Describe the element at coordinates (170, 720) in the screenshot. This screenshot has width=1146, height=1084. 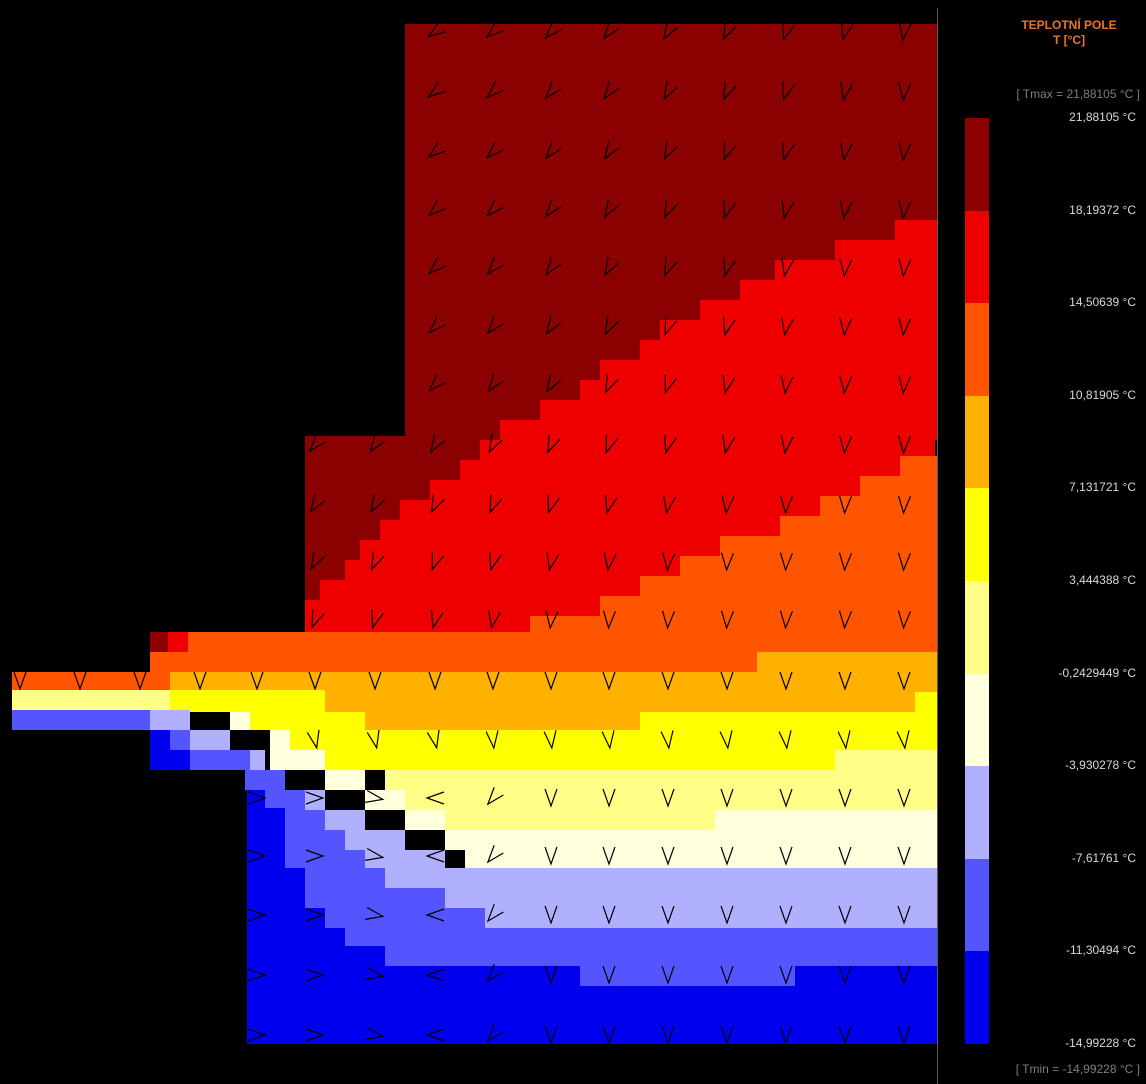
I see `band-lavender-left` at that location.